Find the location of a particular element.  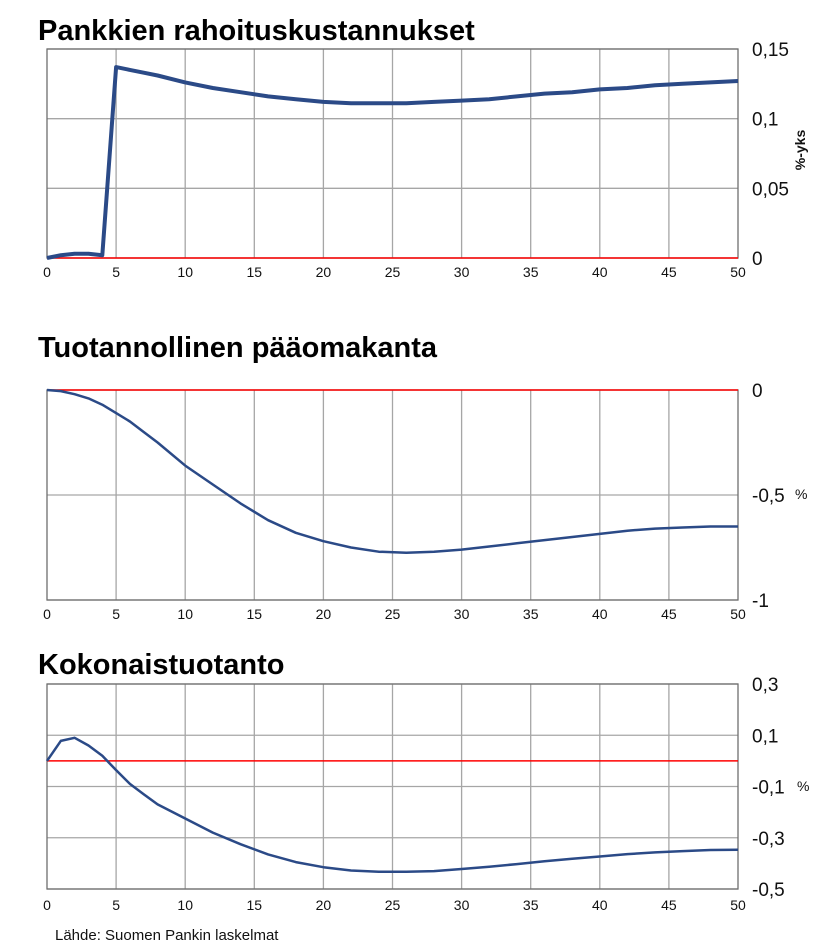

chart-title-3: Kokonaistuotanto is located at coordinates (161, 665).